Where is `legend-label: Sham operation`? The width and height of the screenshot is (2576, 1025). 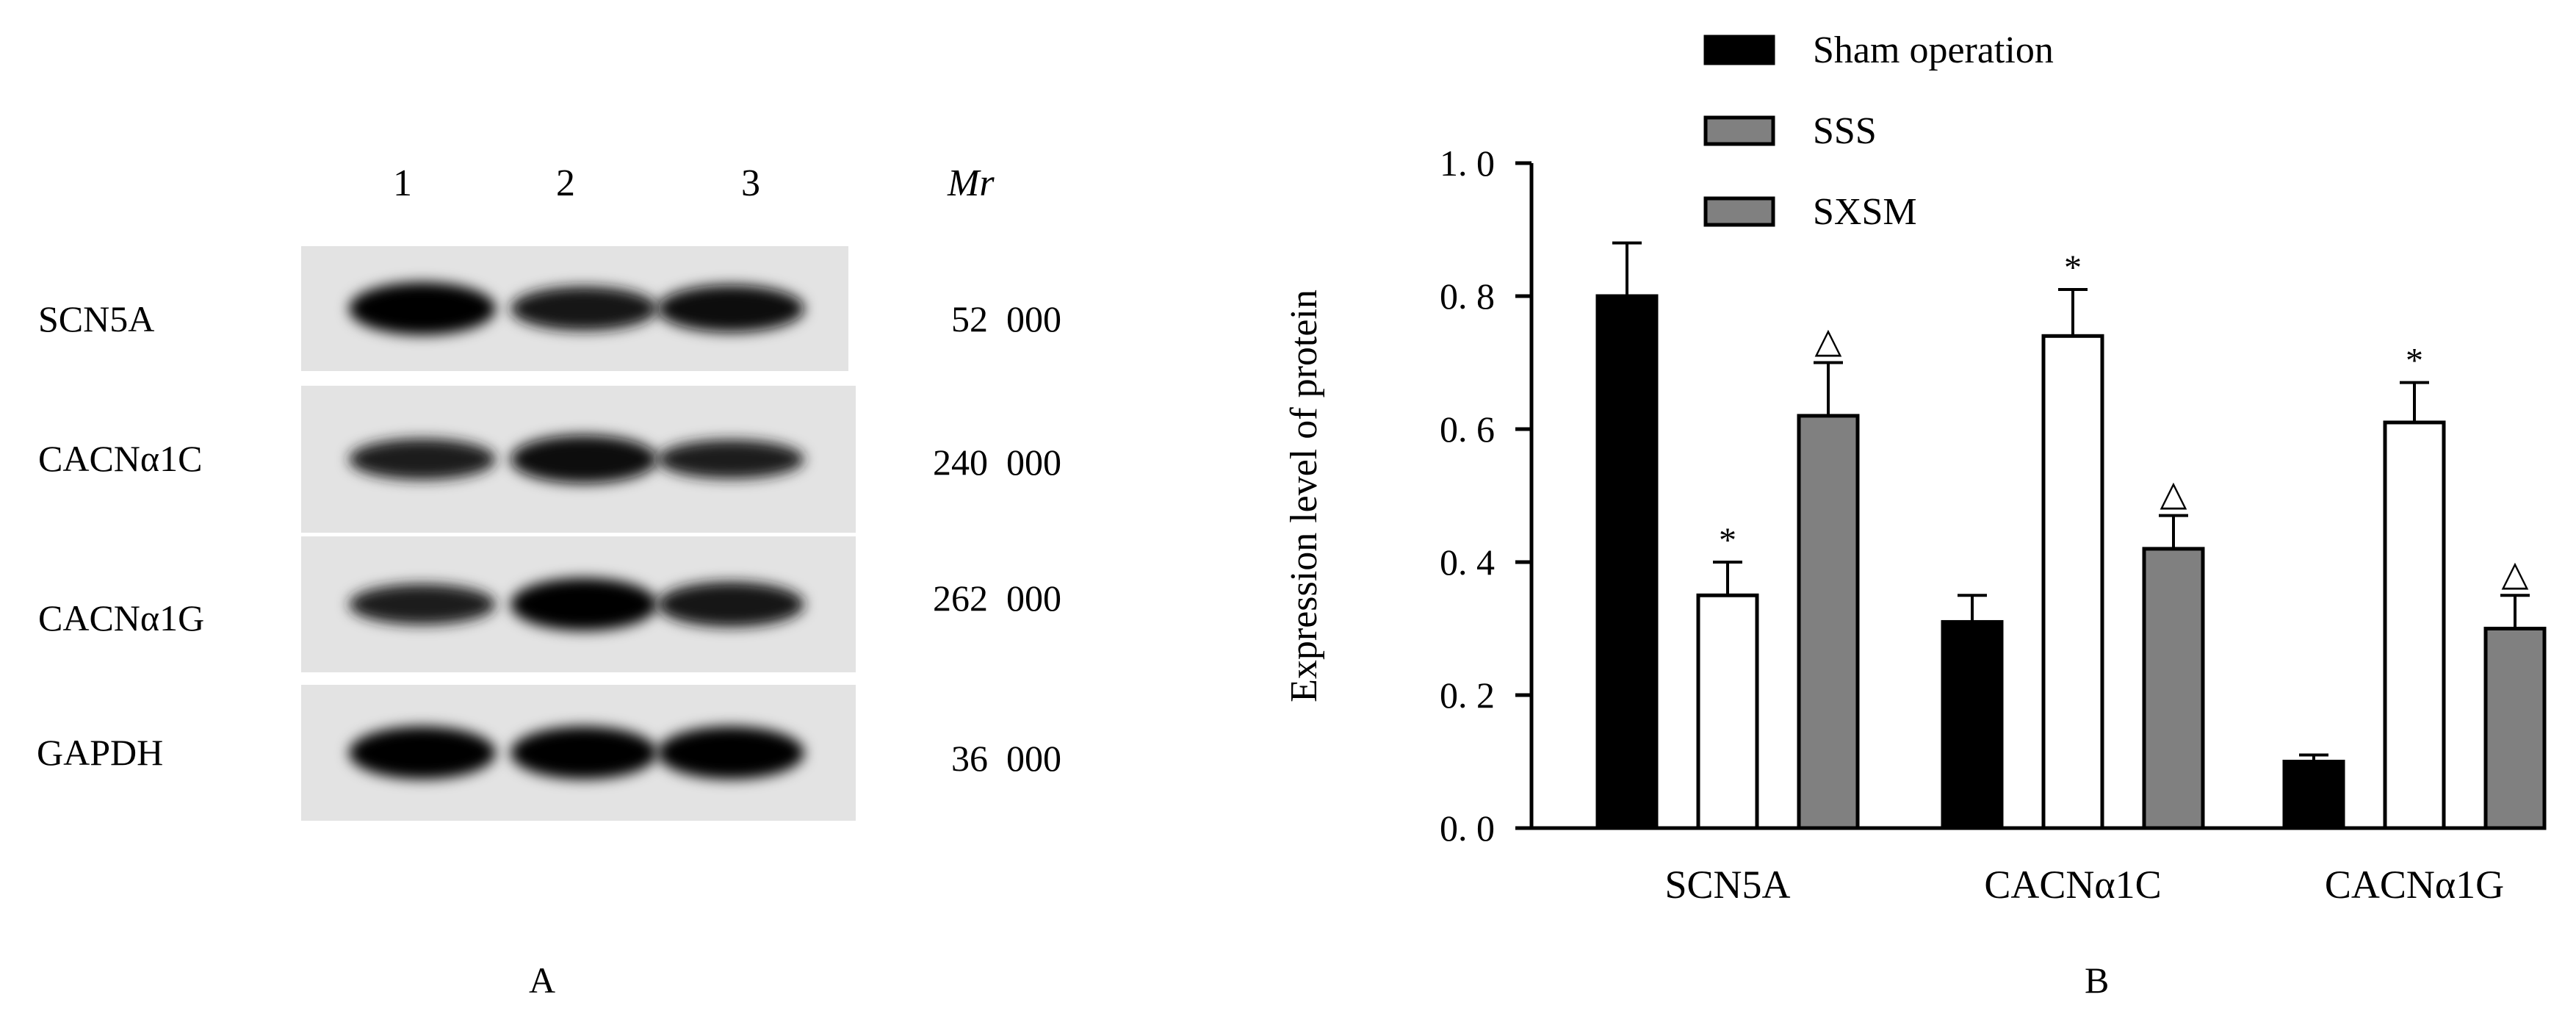 legend-label: Sham operation is located at coordinates (1933, 50).